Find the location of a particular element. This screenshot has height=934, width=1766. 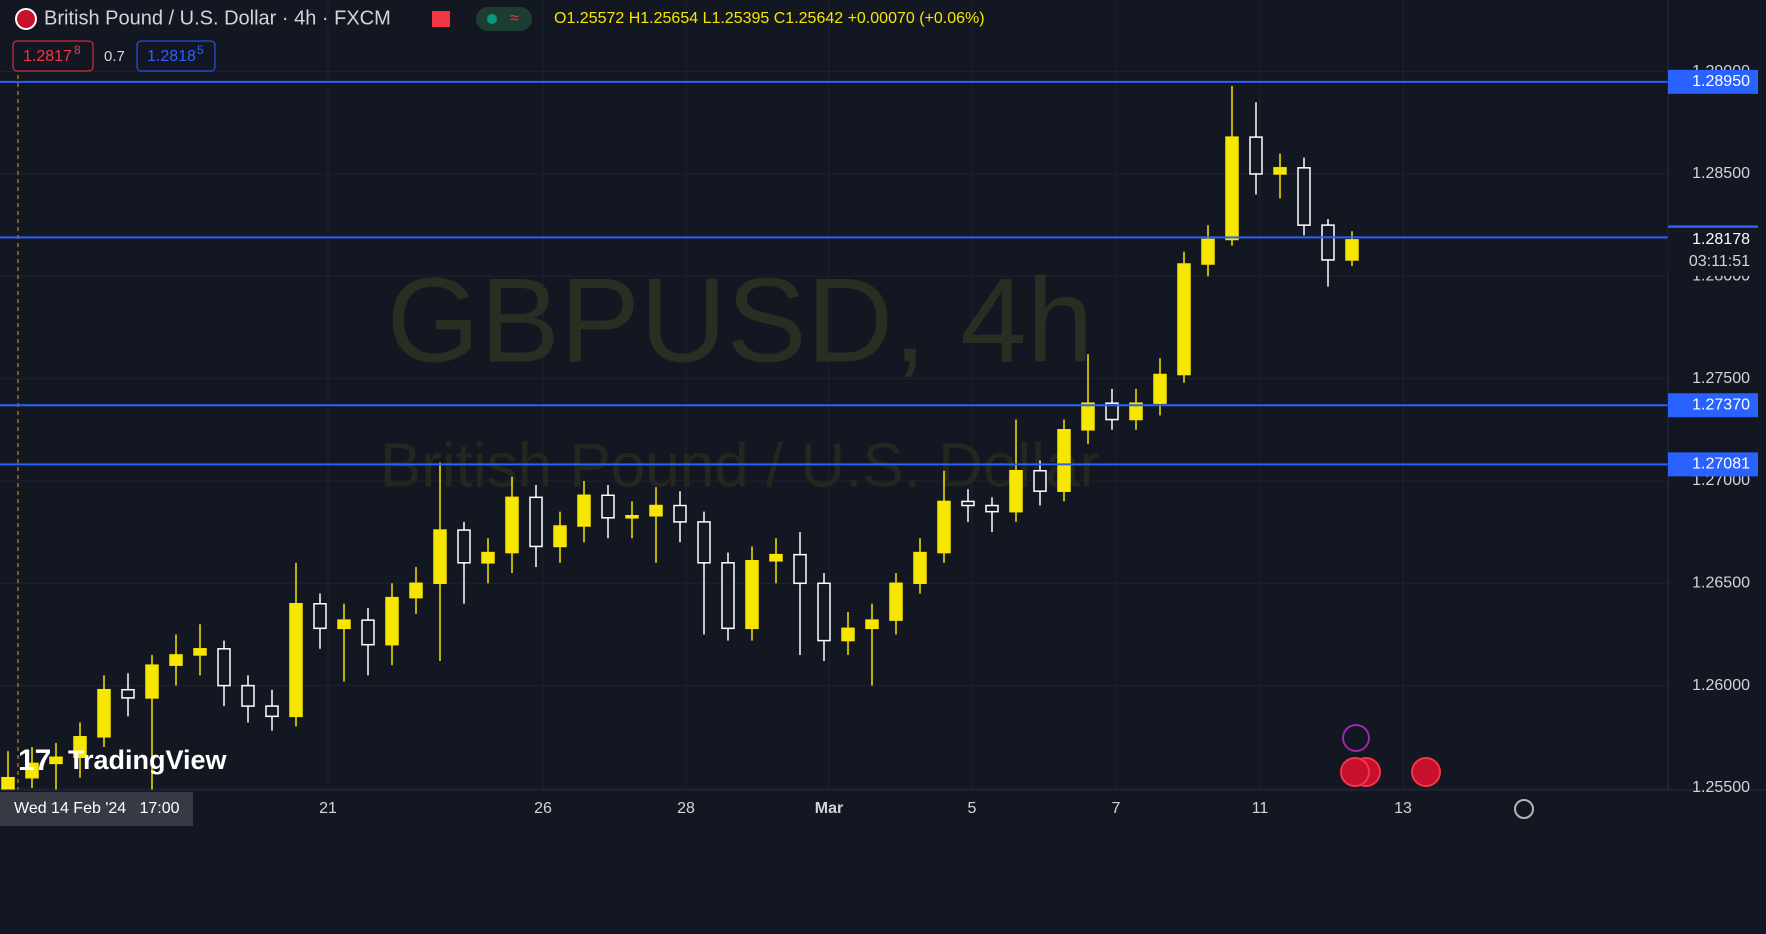

watermark-sub: British Pound / U.S. Dollar is located at coordinates (740, 465).